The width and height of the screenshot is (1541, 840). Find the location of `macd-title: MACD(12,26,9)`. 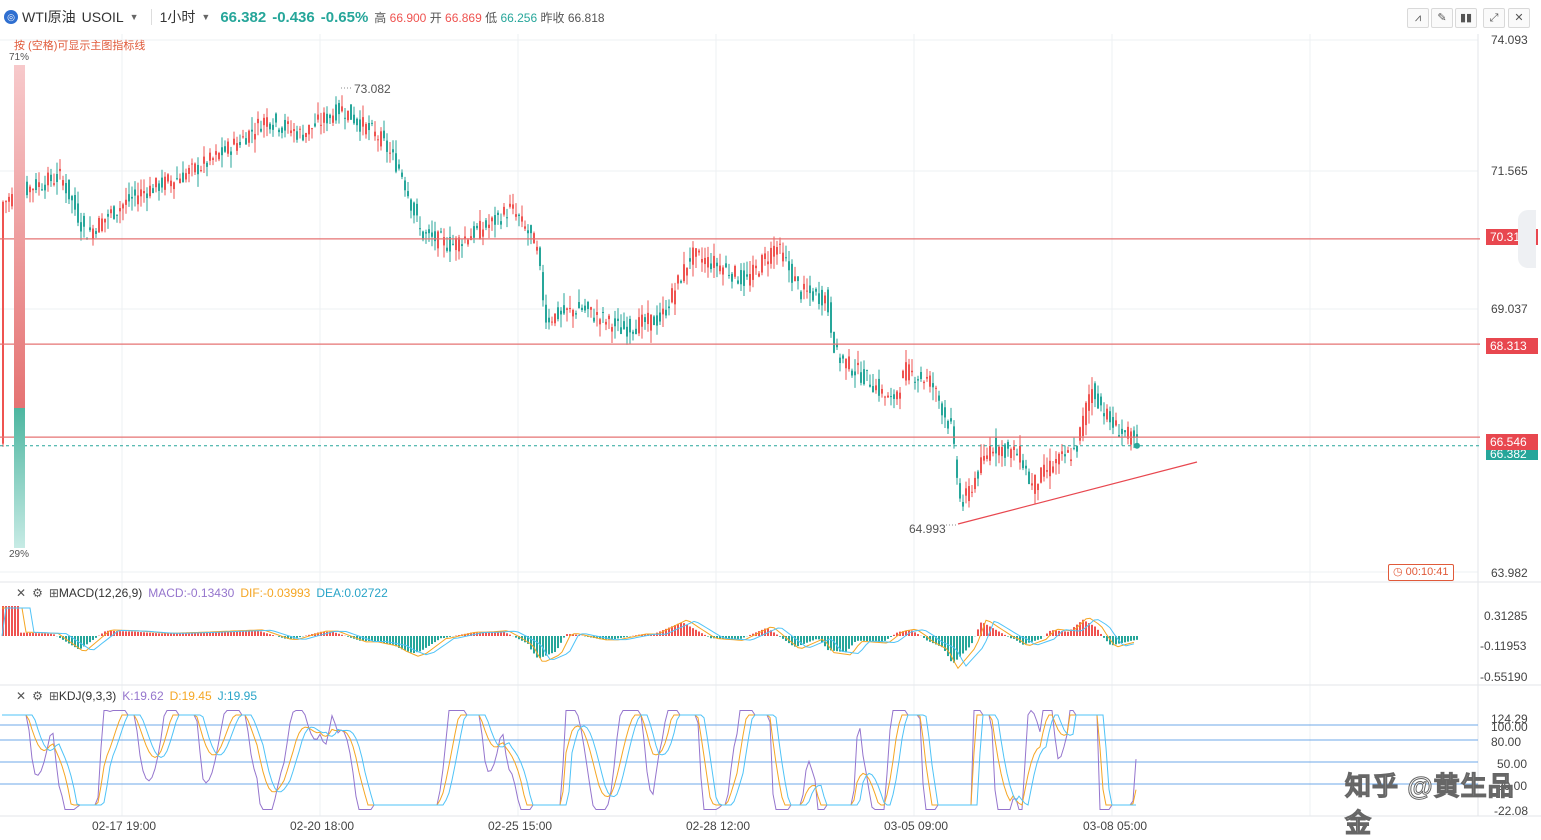

macd-title: MACD(12,26,9) is located at coordinates (100, 593).